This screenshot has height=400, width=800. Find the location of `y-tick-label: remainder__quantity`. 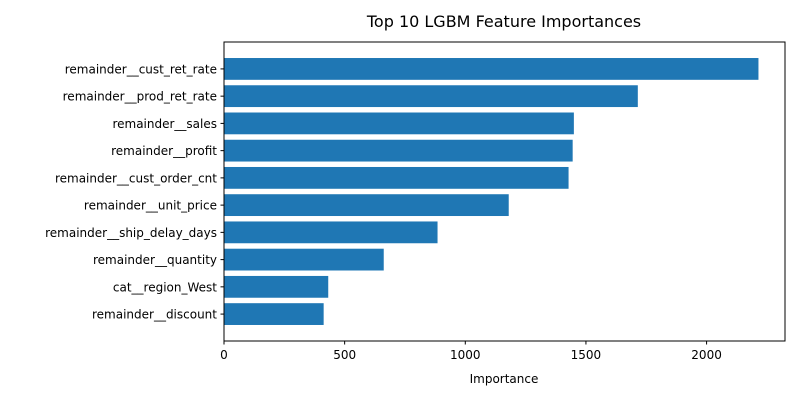

y-tick-label: remainder__quantity is located at coordinates (155, 260).